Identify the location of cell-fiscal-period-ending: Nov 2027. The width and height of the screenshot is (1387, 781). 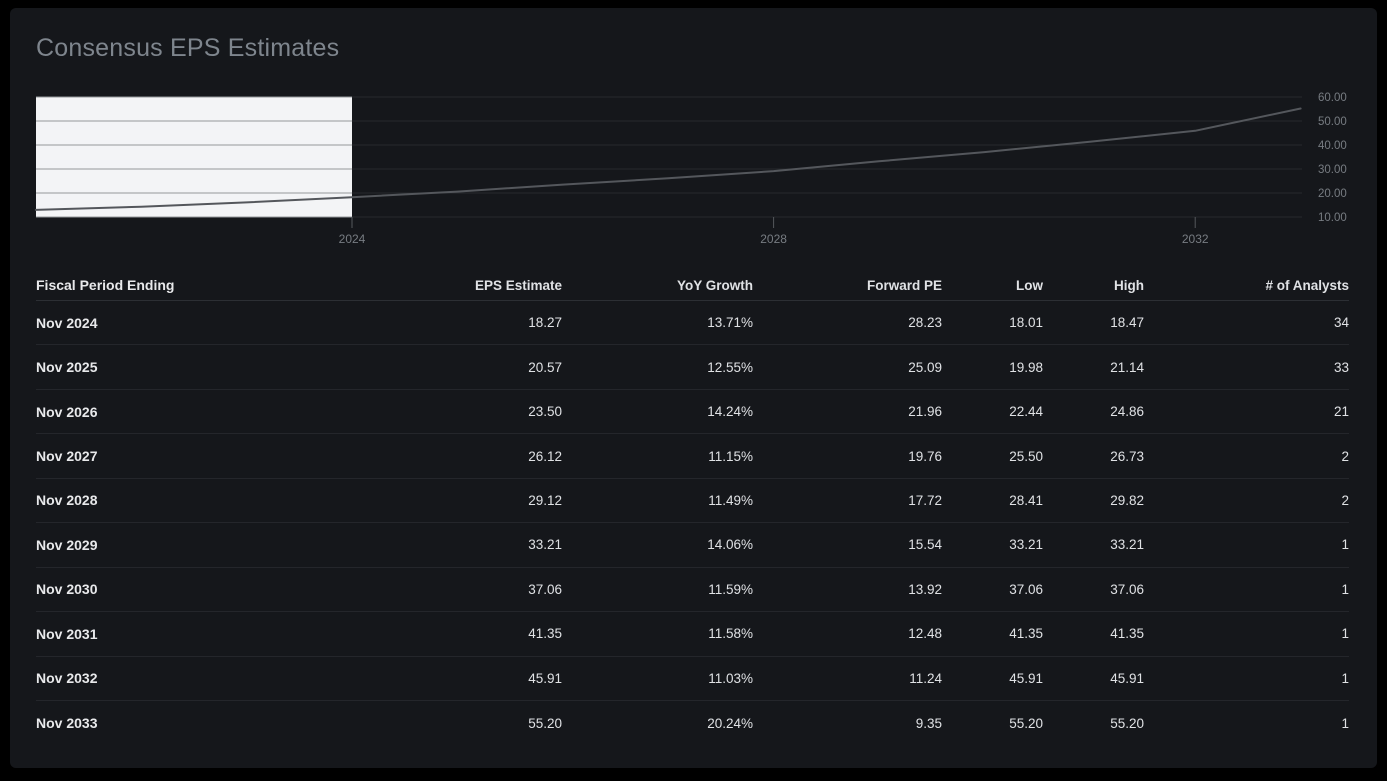
(67, 456).